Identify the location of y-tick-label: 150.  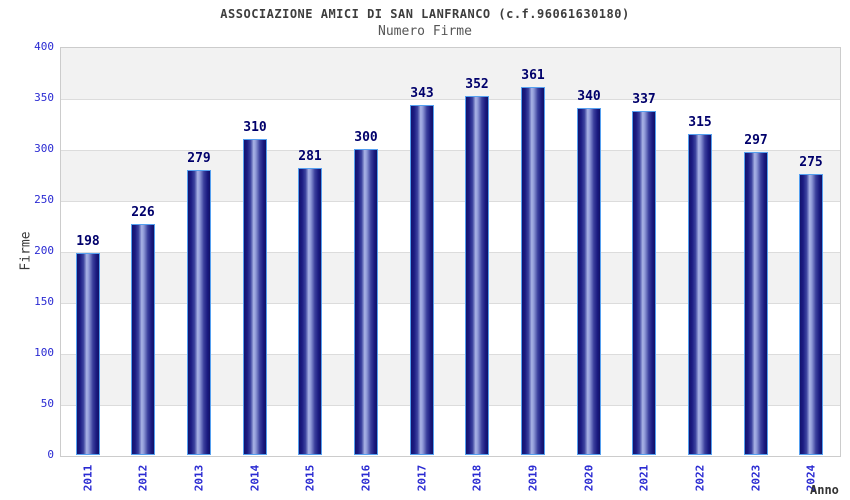
(44, 301).